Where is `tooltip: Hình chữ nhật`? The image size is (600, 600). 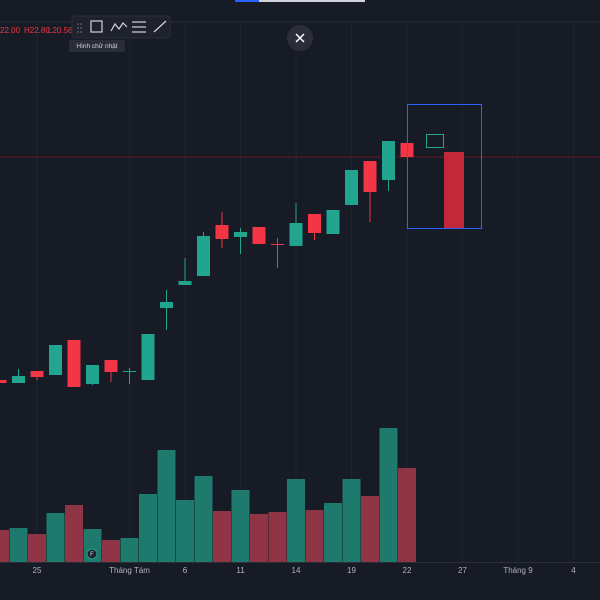
tooltip: Hình chữ nhật is located at coordinates (96, 46).